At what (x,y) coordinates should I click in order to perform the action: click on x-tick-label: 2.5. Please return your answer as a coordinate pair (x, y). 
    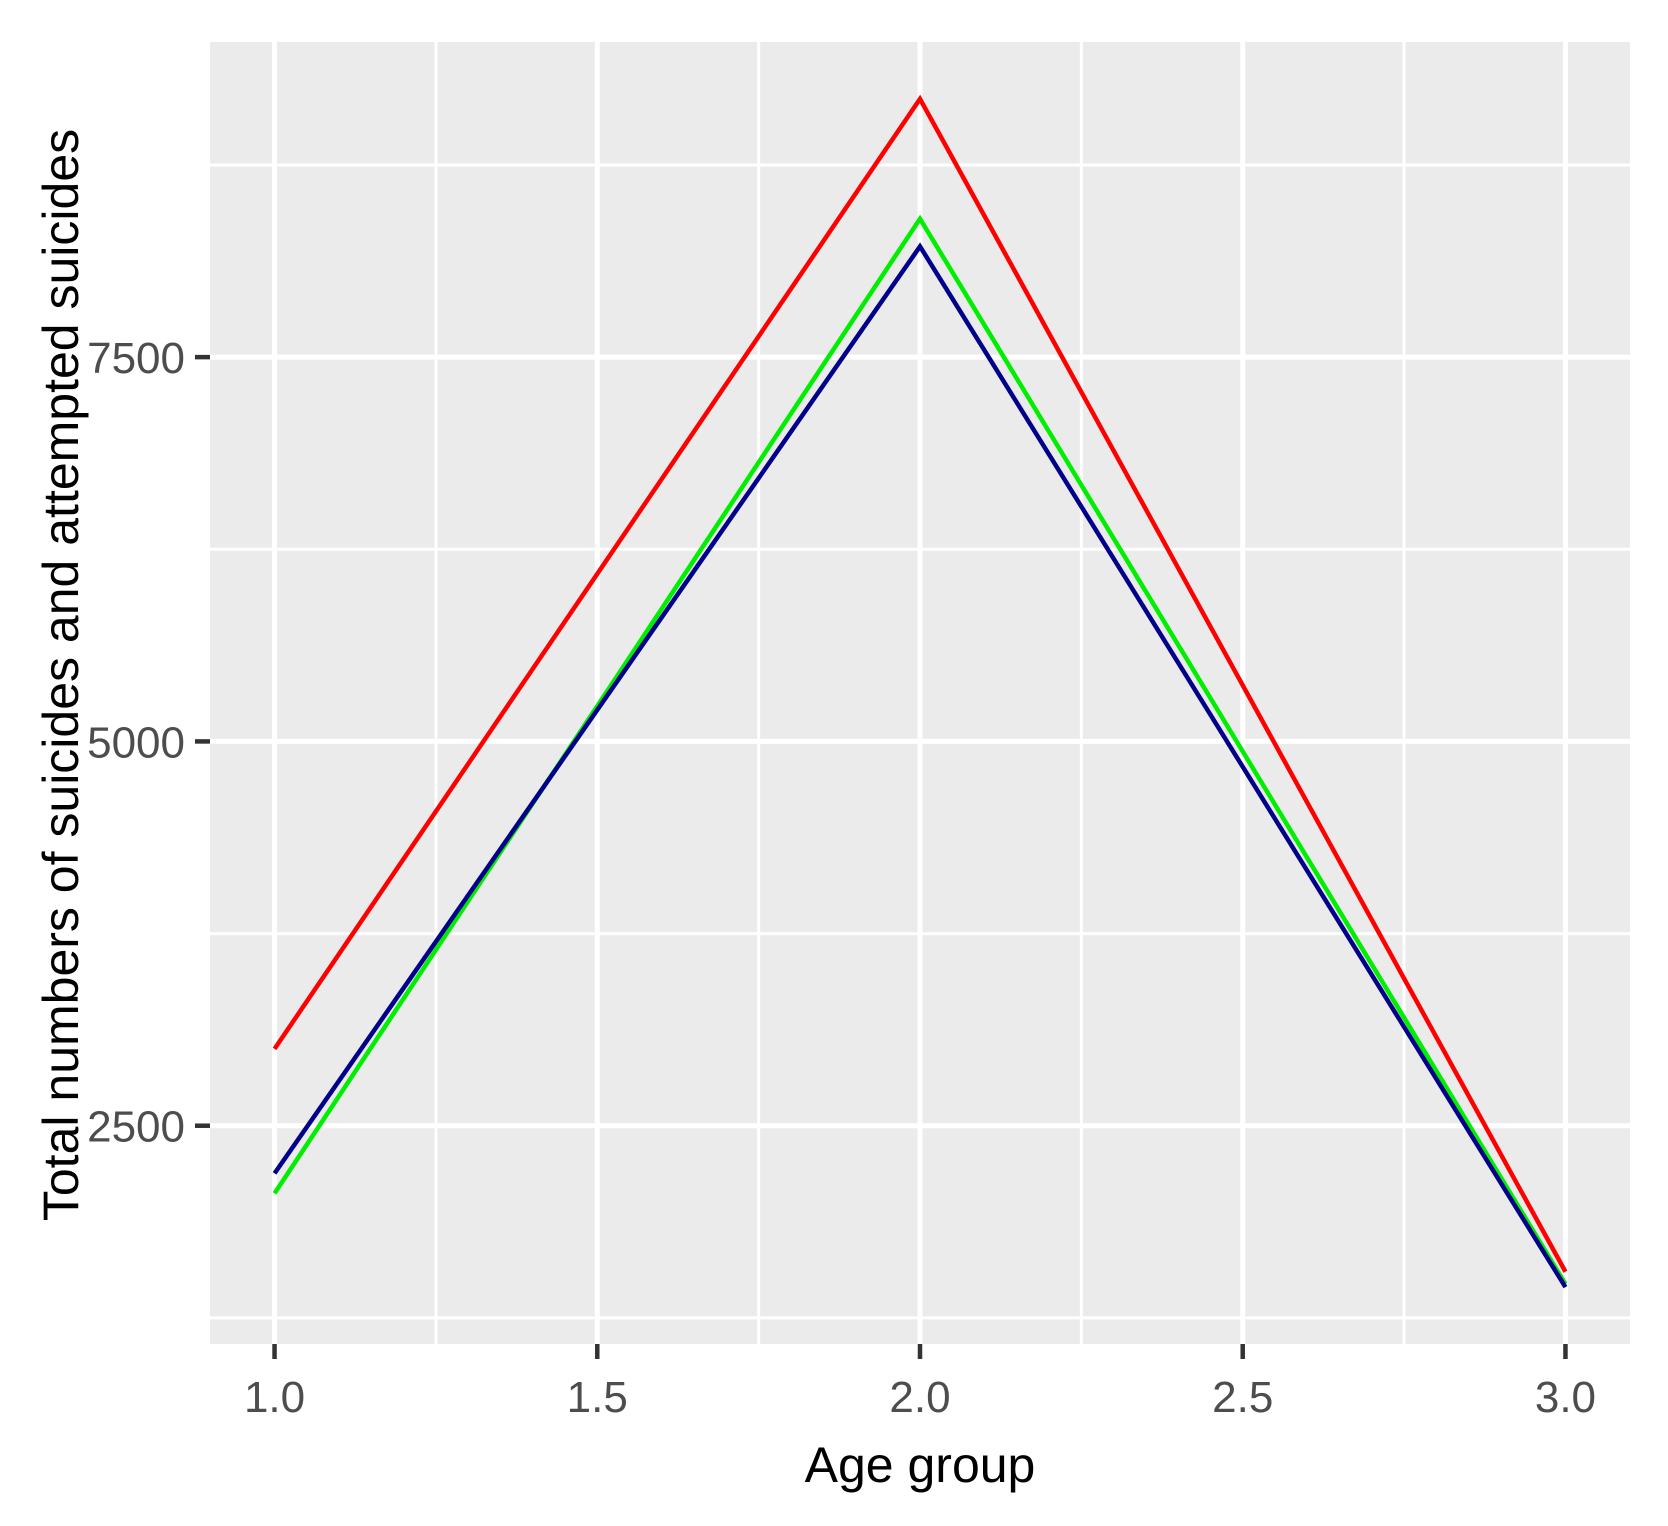
    Looking at the image, I should click on (1242, 1397).